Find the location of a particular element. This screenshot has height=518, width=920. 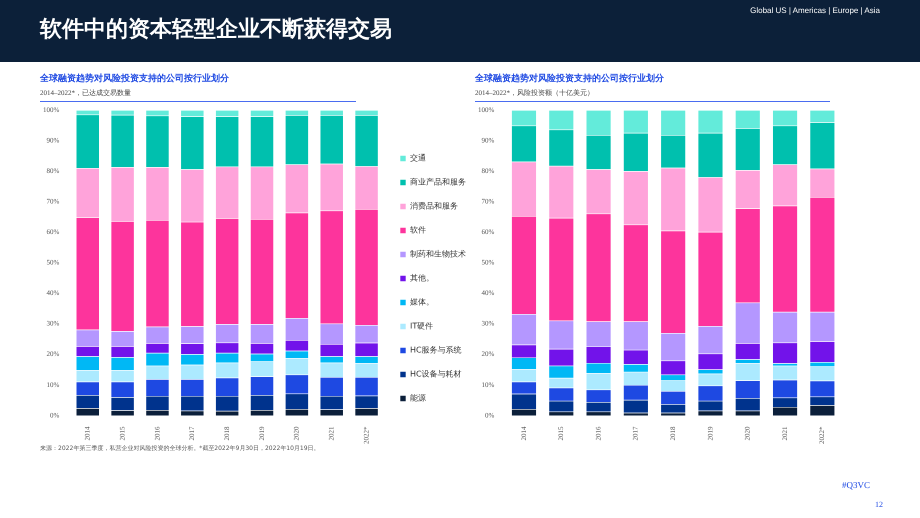

text: 12 is located at coordinates (879, 504).